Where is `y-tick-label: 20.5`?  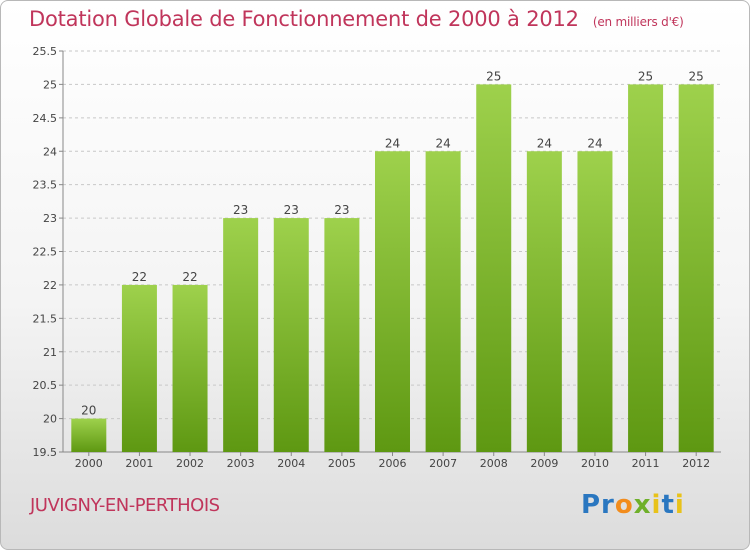
y-tick-label: 20.5 is located at coordinates (45, 385).